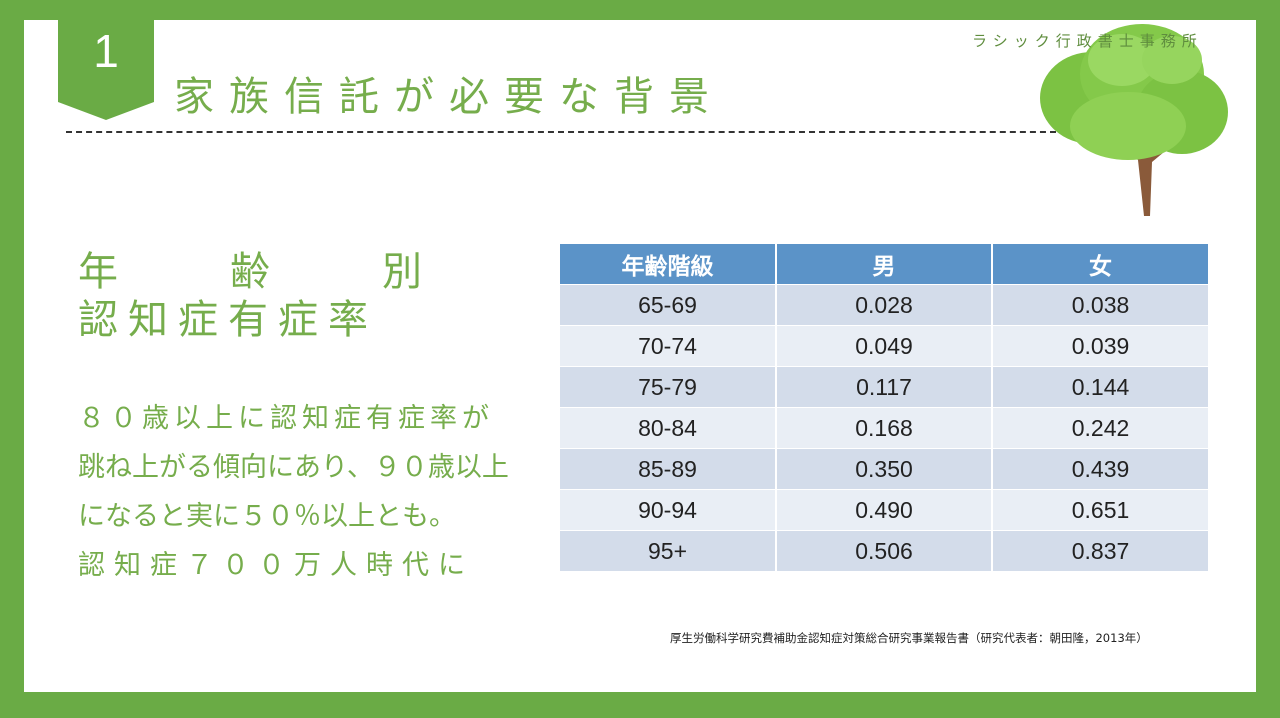 This screenshot has width=1280, height=718. What do you see at coordinates (267, 516) in the screenshot?
I see `description-line: になると実に５０％以上とも。` at bounding box center [267, 516].